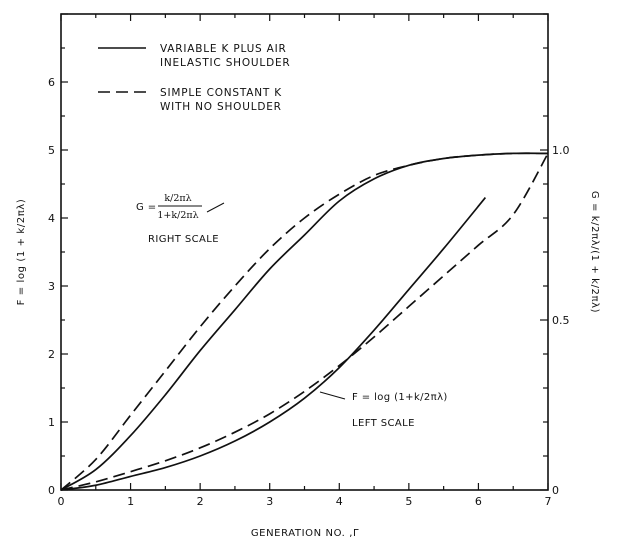 Image resolution: width=618 pixels, height=546 pixels. Describe the element at coordinates (51, 422) in the screenshot. I see `left-tick-label: 1` at that location.